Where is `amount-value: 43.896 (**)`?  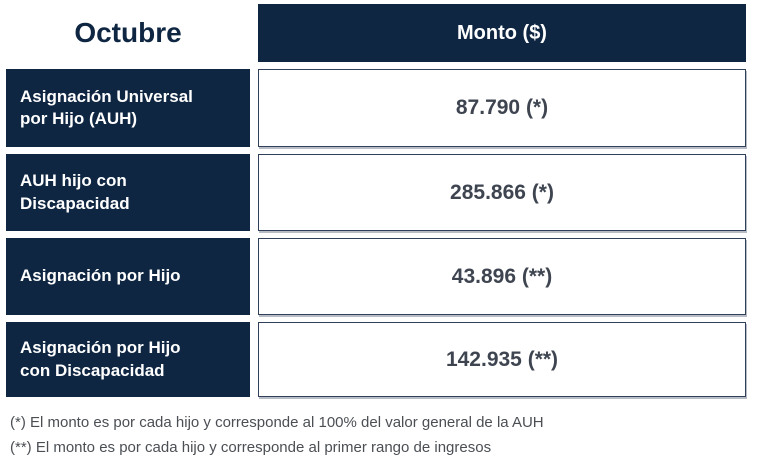 amount-value: 43.896 (**) is located at coordinates (502, 276).